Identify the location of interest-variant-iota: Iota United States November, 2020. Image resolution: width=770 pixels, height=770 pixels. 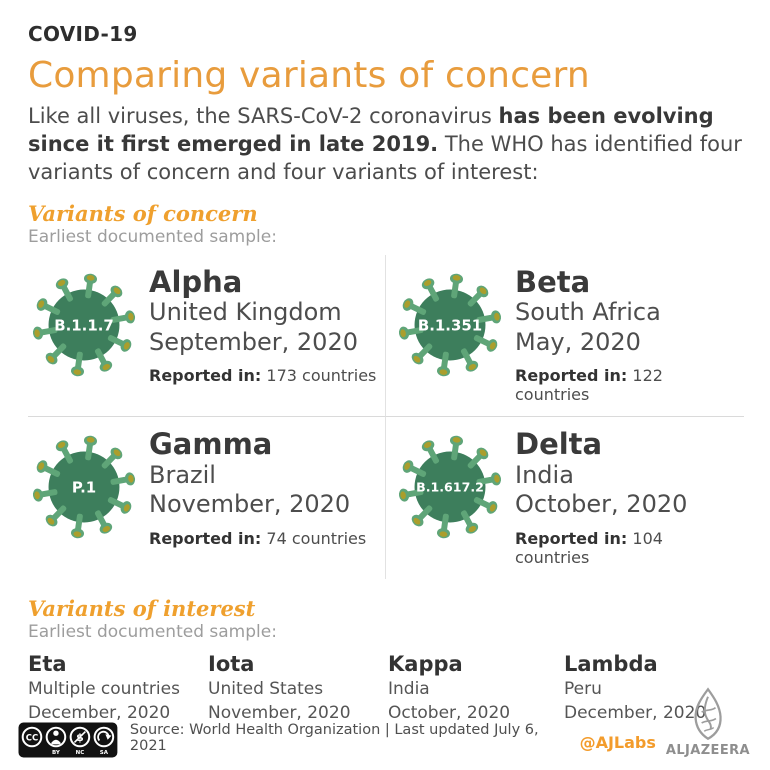
(298, 688).